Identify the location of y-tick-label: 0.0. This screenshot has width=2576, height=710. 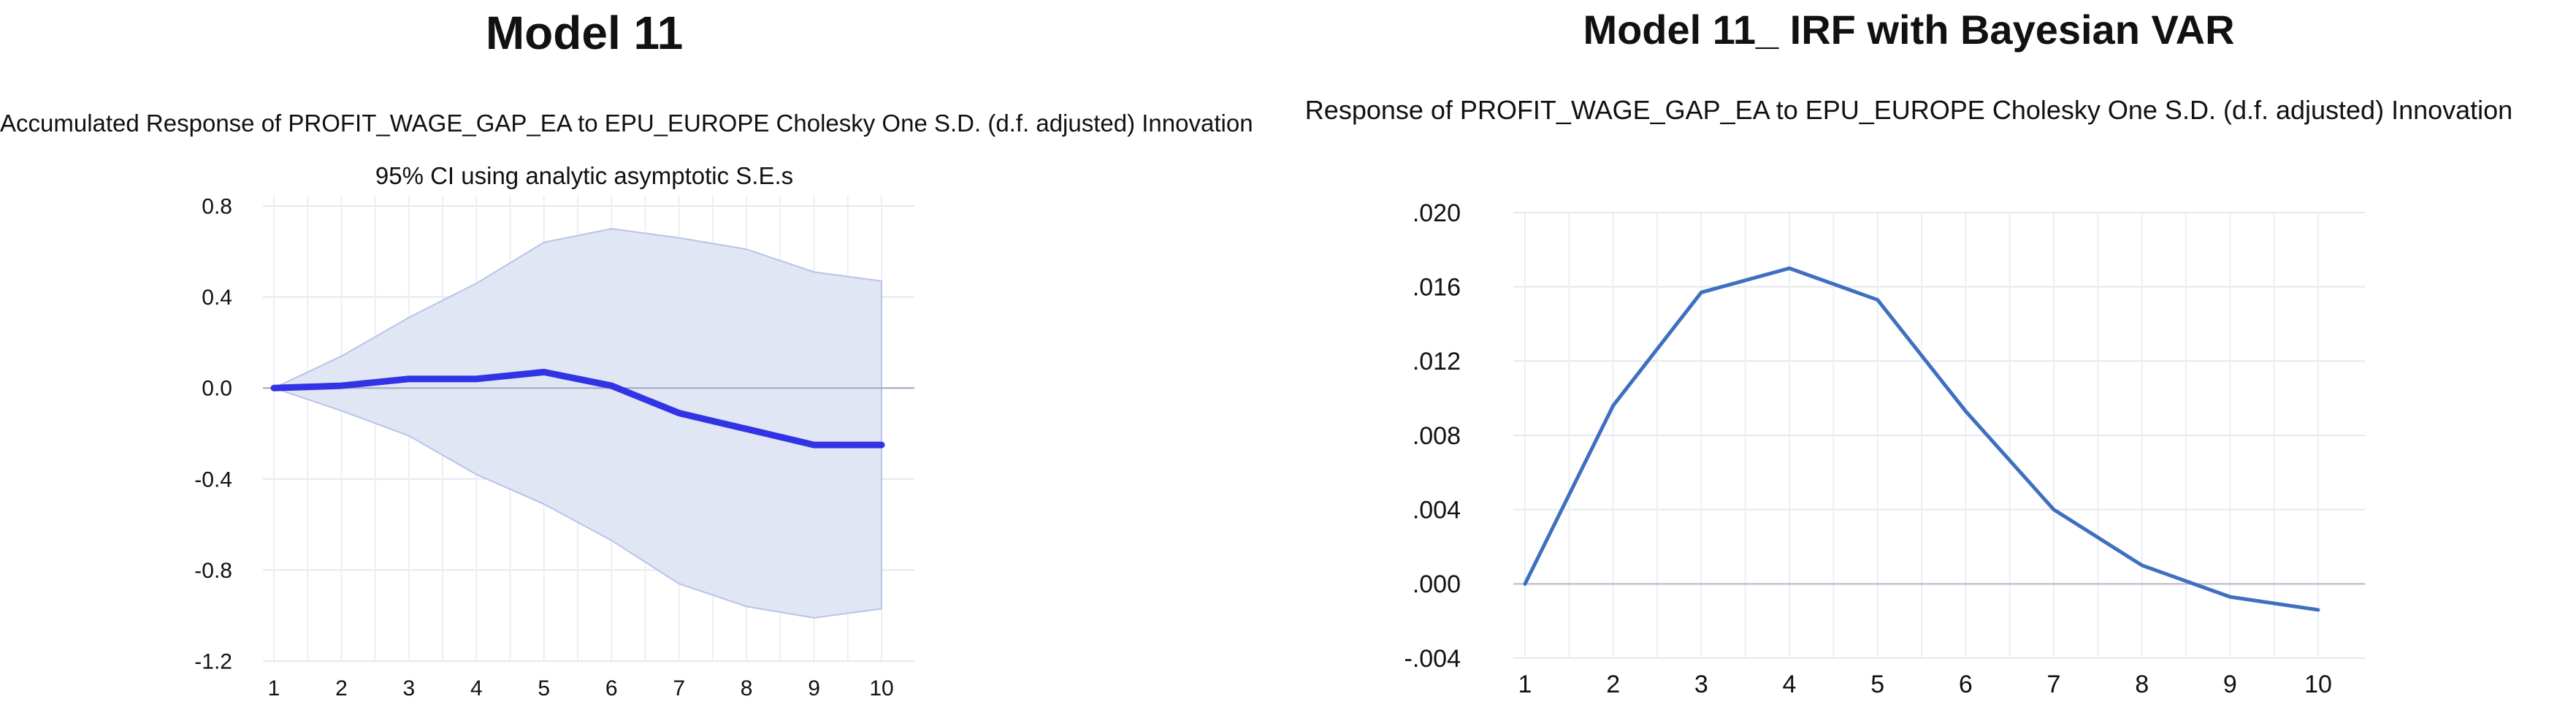
(217, 389).